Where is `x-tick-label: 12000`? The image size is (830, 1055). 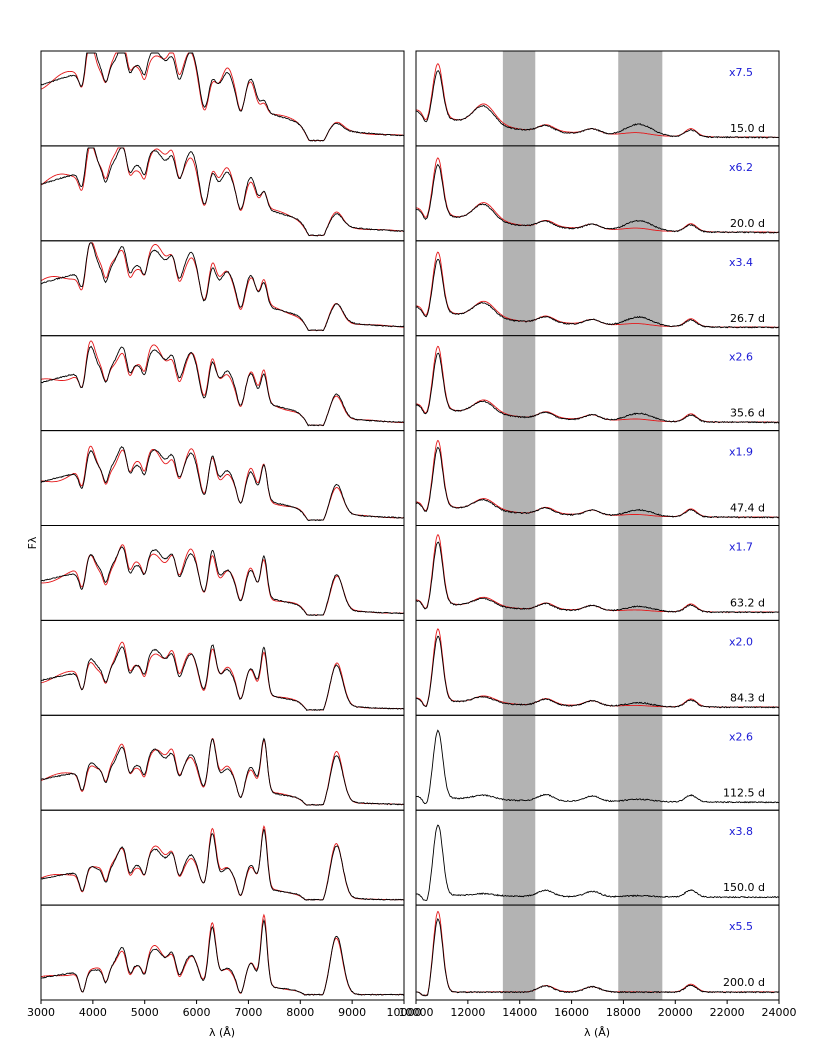
x-tick-label: 12000 is located at coordinates (467, 1012).